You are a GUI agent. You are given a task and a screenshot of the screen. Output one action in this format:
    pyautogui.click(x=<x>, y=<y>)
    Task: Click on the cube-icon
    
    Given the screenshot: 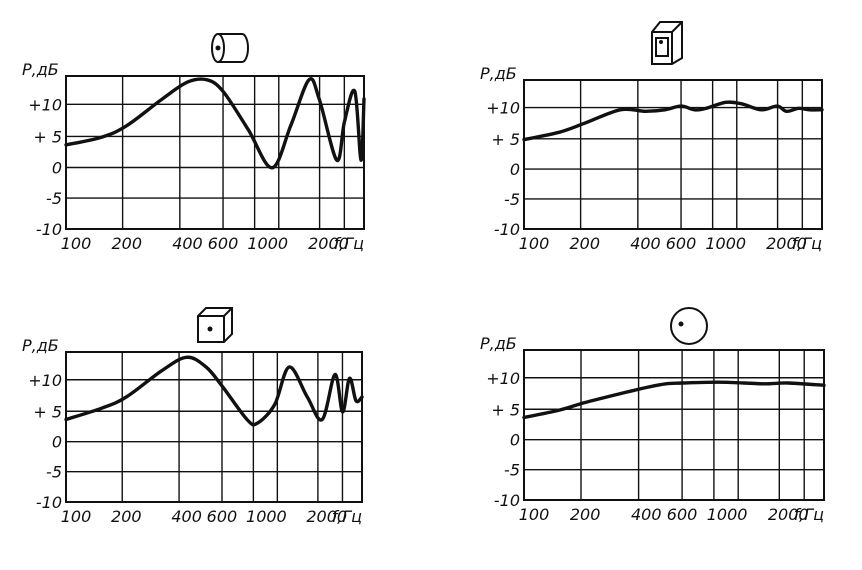 What is the action you would take?
    pyautogui.click(x=215, y=325)
    